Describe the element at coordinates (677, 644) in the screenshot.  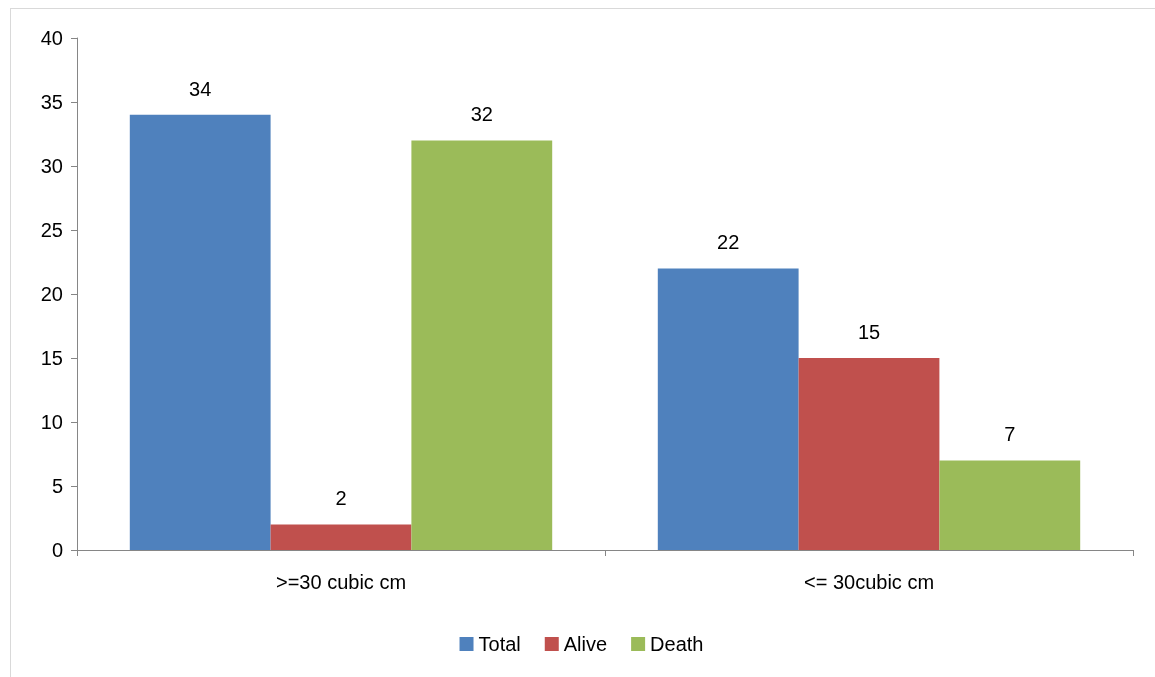
I see `legend-label: Death` at that location.